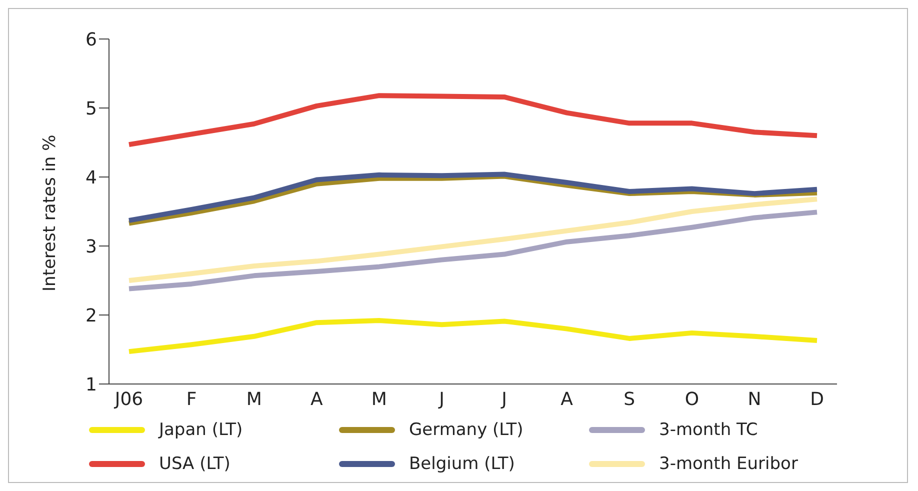 This screenshot has width=918, height=491. What do you see at coordinates (91, 315) in the screenshot?
I see `y-tick-label: 2` at bounding box center [91, 315].